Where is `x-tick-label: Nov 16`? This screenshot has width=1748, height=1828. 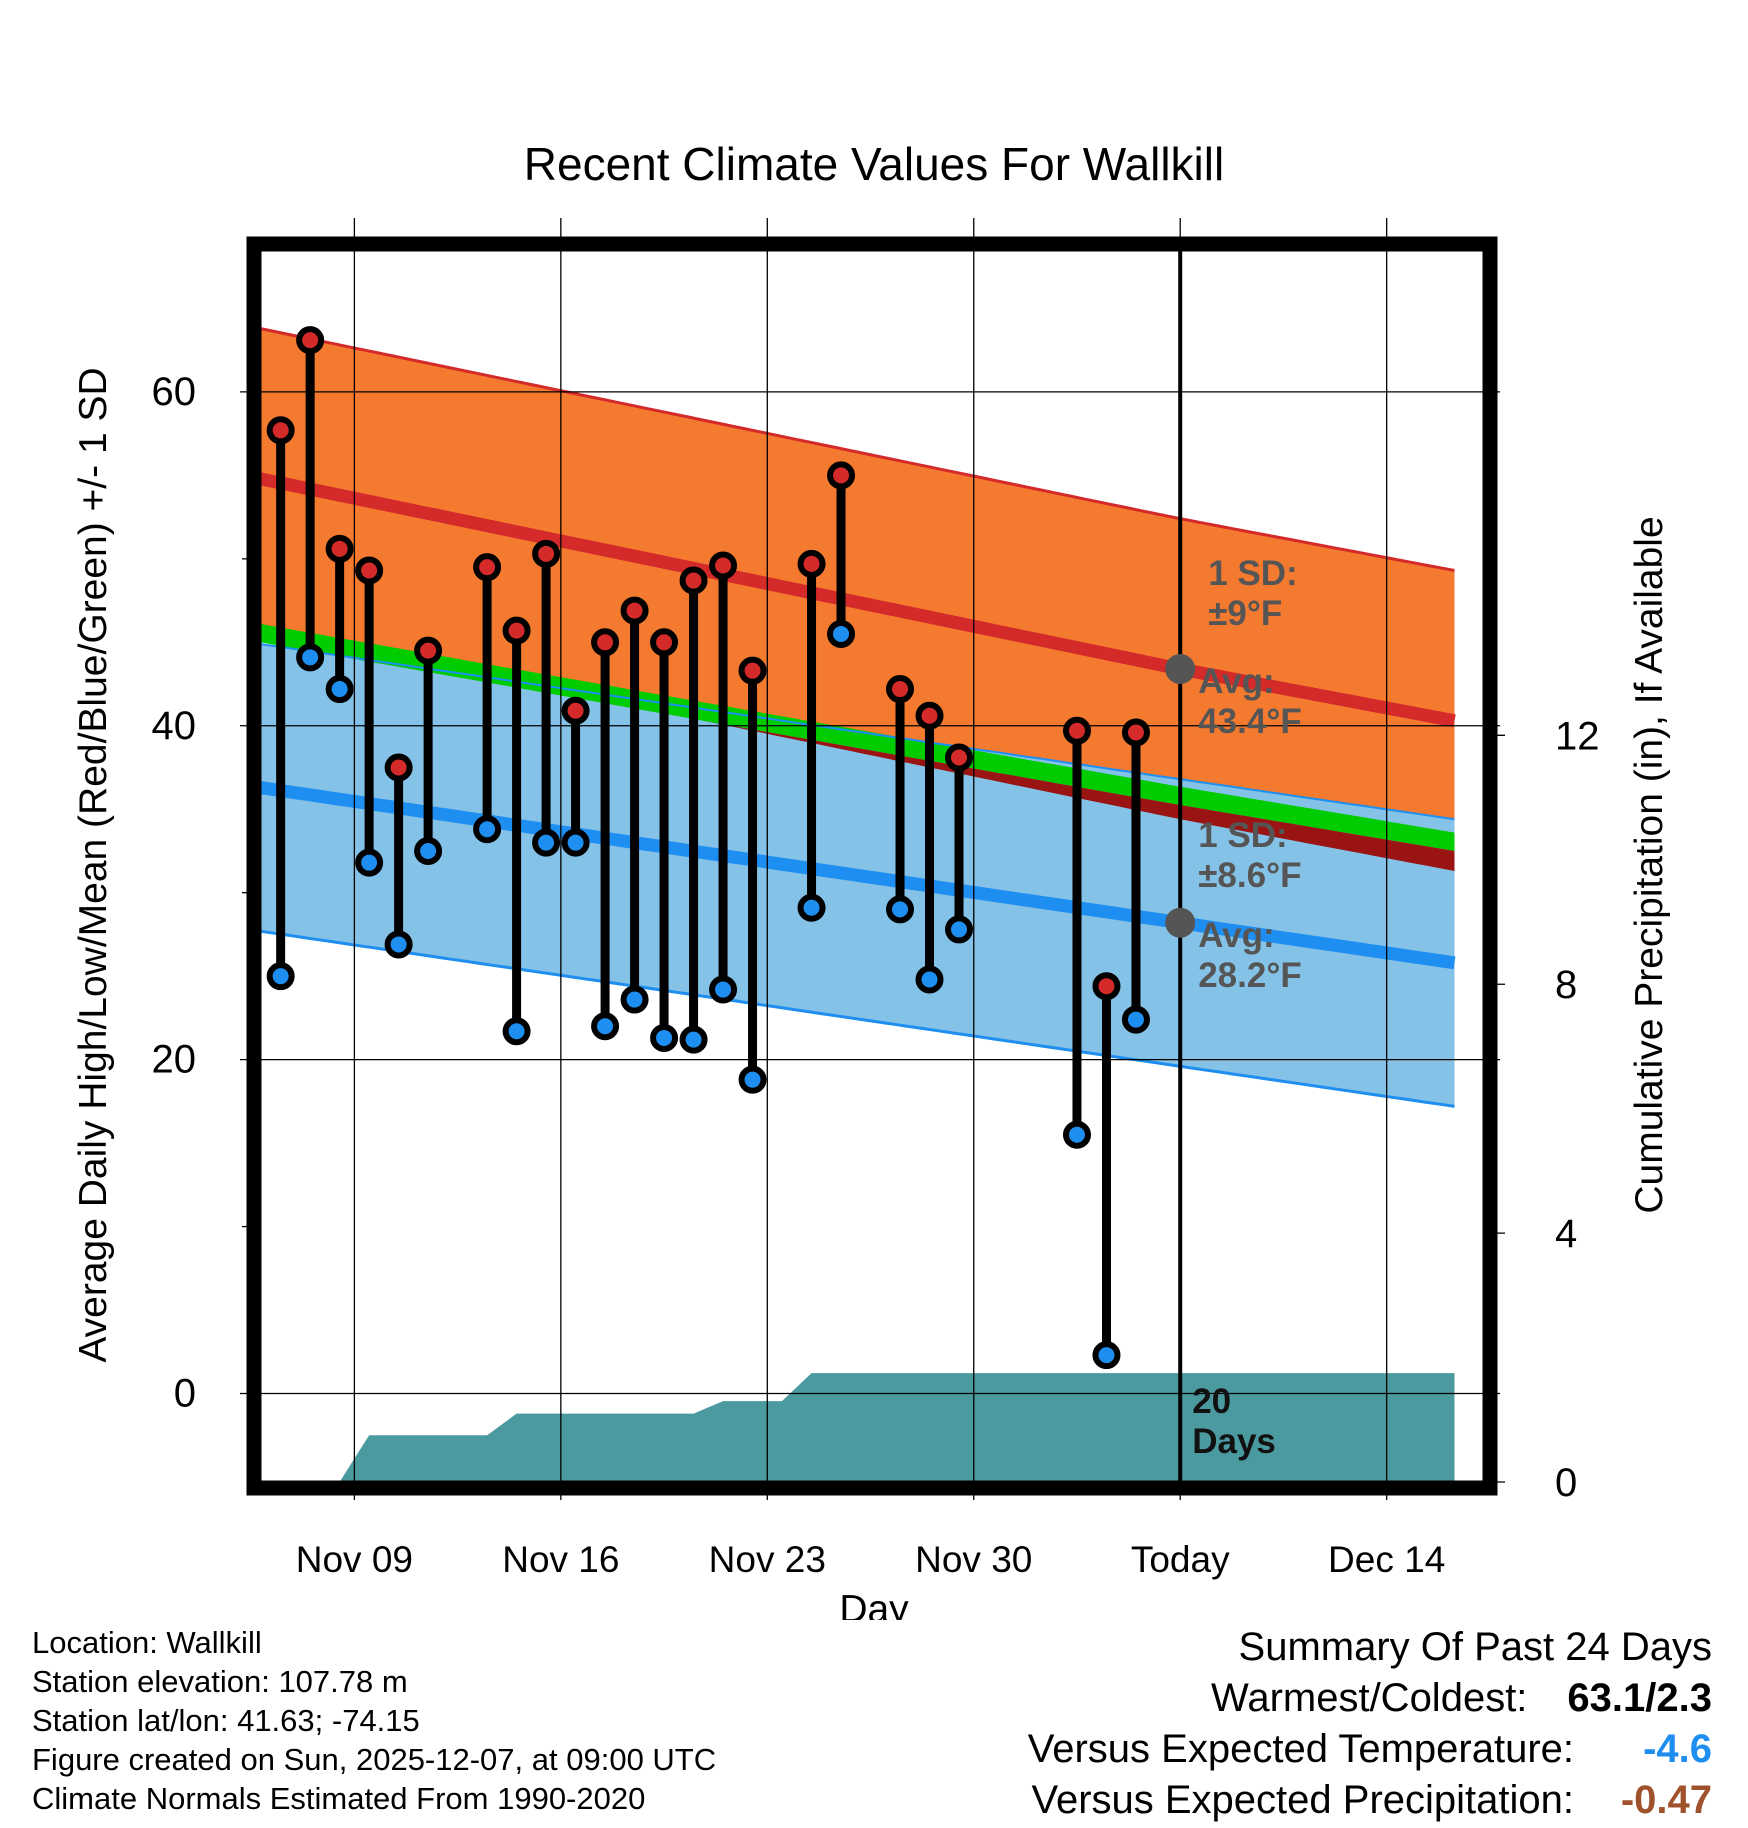
x-tick-label: Nov 16 is located at coordinates (560, 1559).